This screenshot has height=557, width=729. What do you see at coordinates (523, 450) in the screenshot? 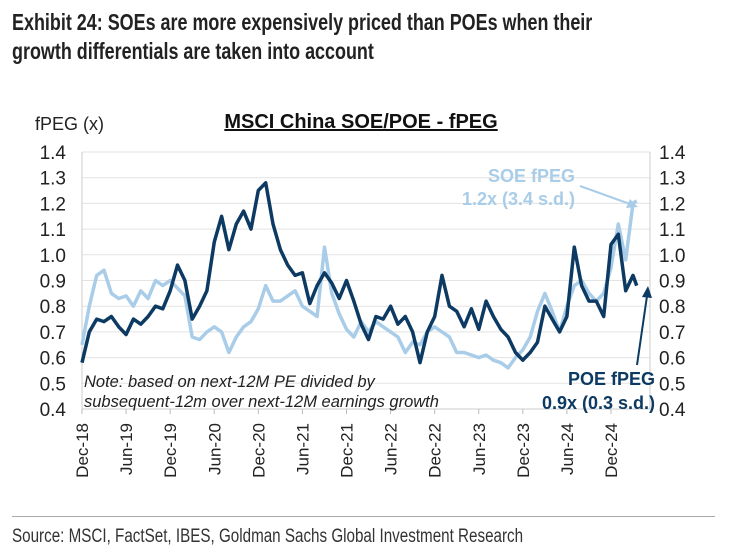
I see `x-tick-label: Dec-23` at bounding box center [523, 450].